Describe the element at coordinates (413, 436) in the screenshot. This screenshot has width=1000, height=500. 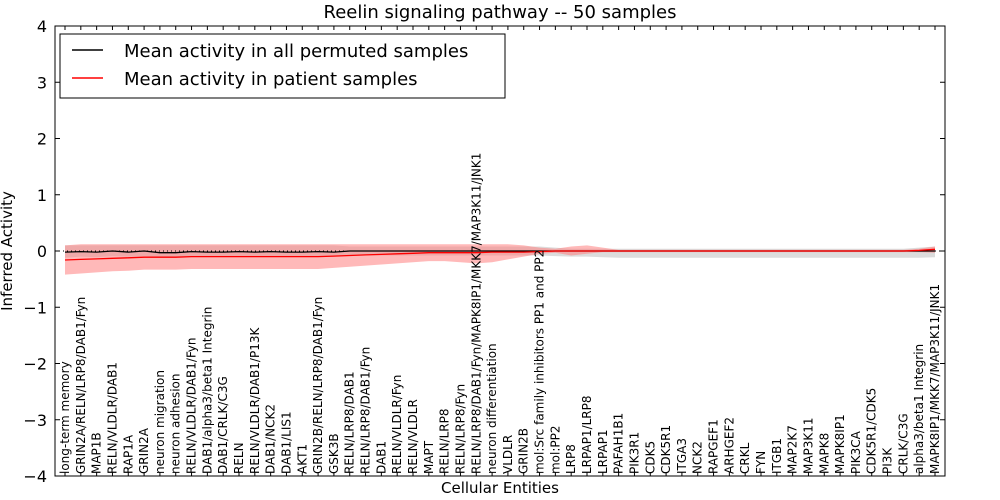
I see `x-category-label: RELN/VLDLR` at that location.